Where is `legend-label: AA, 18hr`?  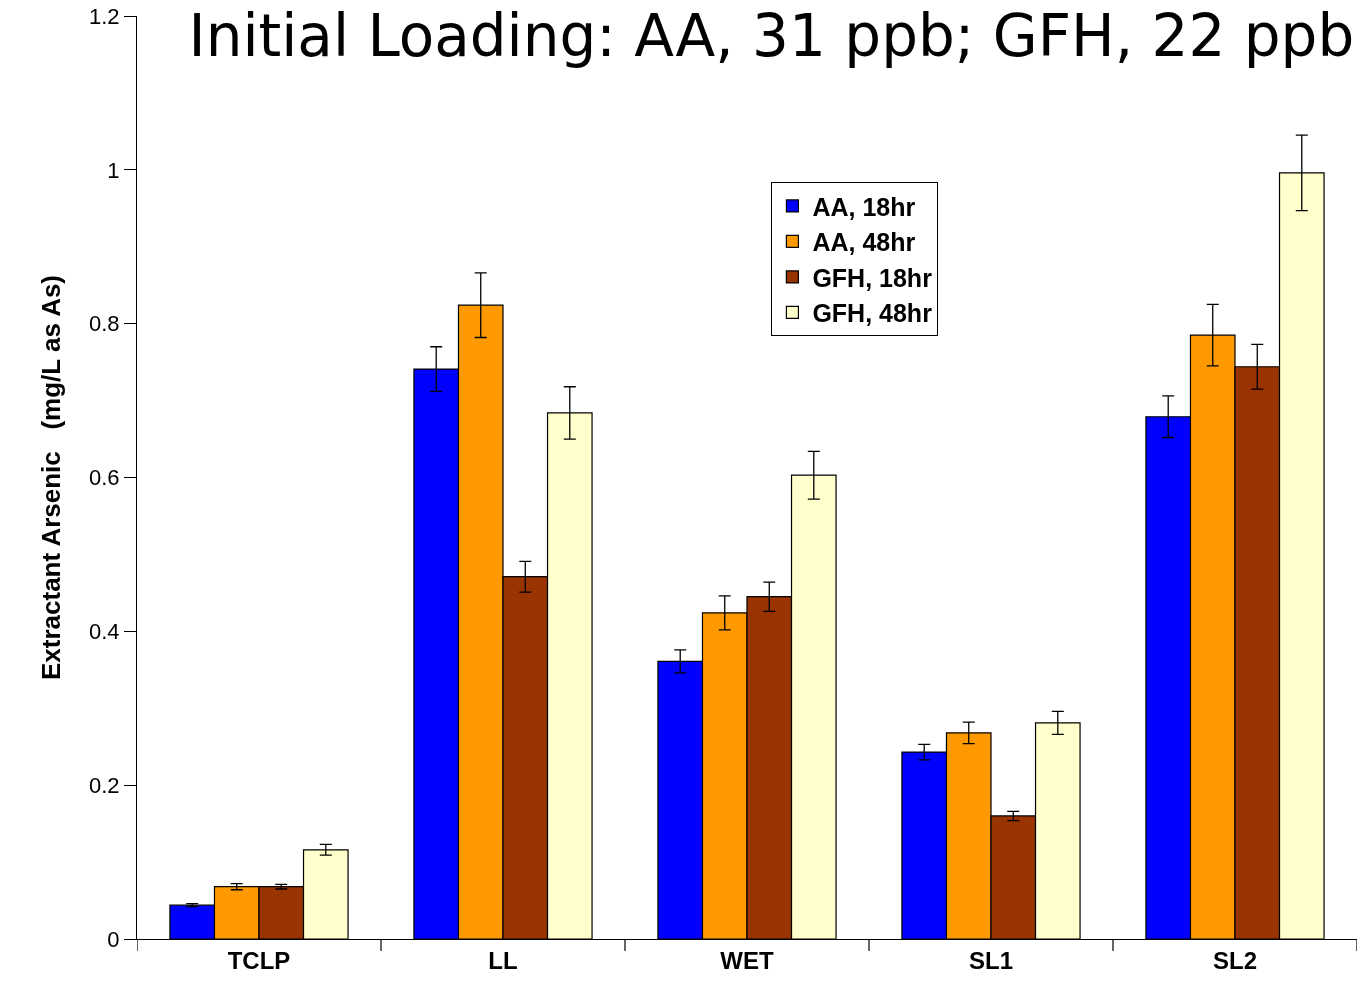
legend-label: AA, 18hr is located at coordinates (864, 206).